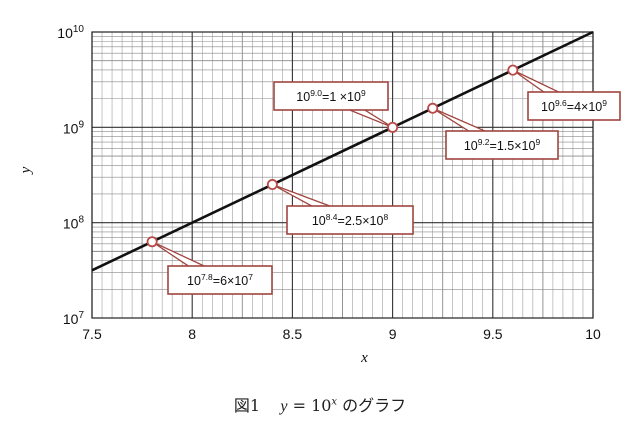 Image resolution: width=640 pixels, height=440 pixels. Describe the element at coordinates (74, 318) in the screenshot. I see `y-tick-label: 10⁷` at that location.